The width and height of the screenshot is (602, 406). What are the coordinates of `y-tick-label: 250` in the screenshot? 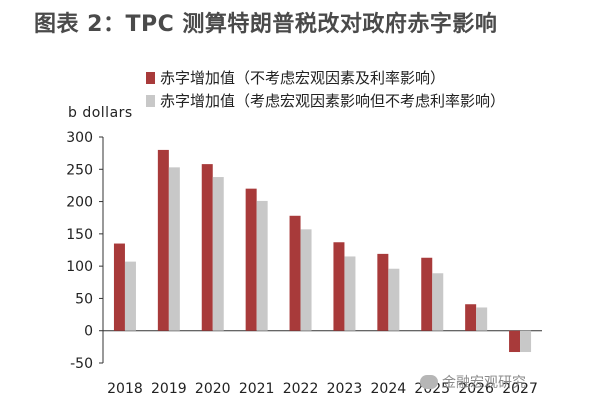 It's located at (79, 170).